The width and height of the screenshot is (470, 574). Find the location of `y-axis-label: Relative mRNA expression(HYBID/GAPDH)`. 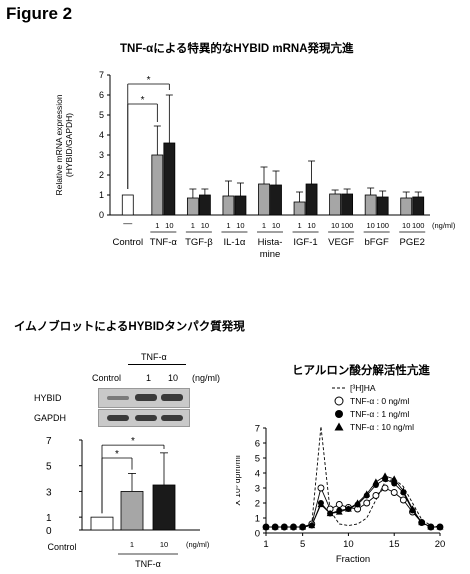

y-axis-label: Relative mRNA expression(HYBID/GAPDH) is located at coordinates (64, 144).